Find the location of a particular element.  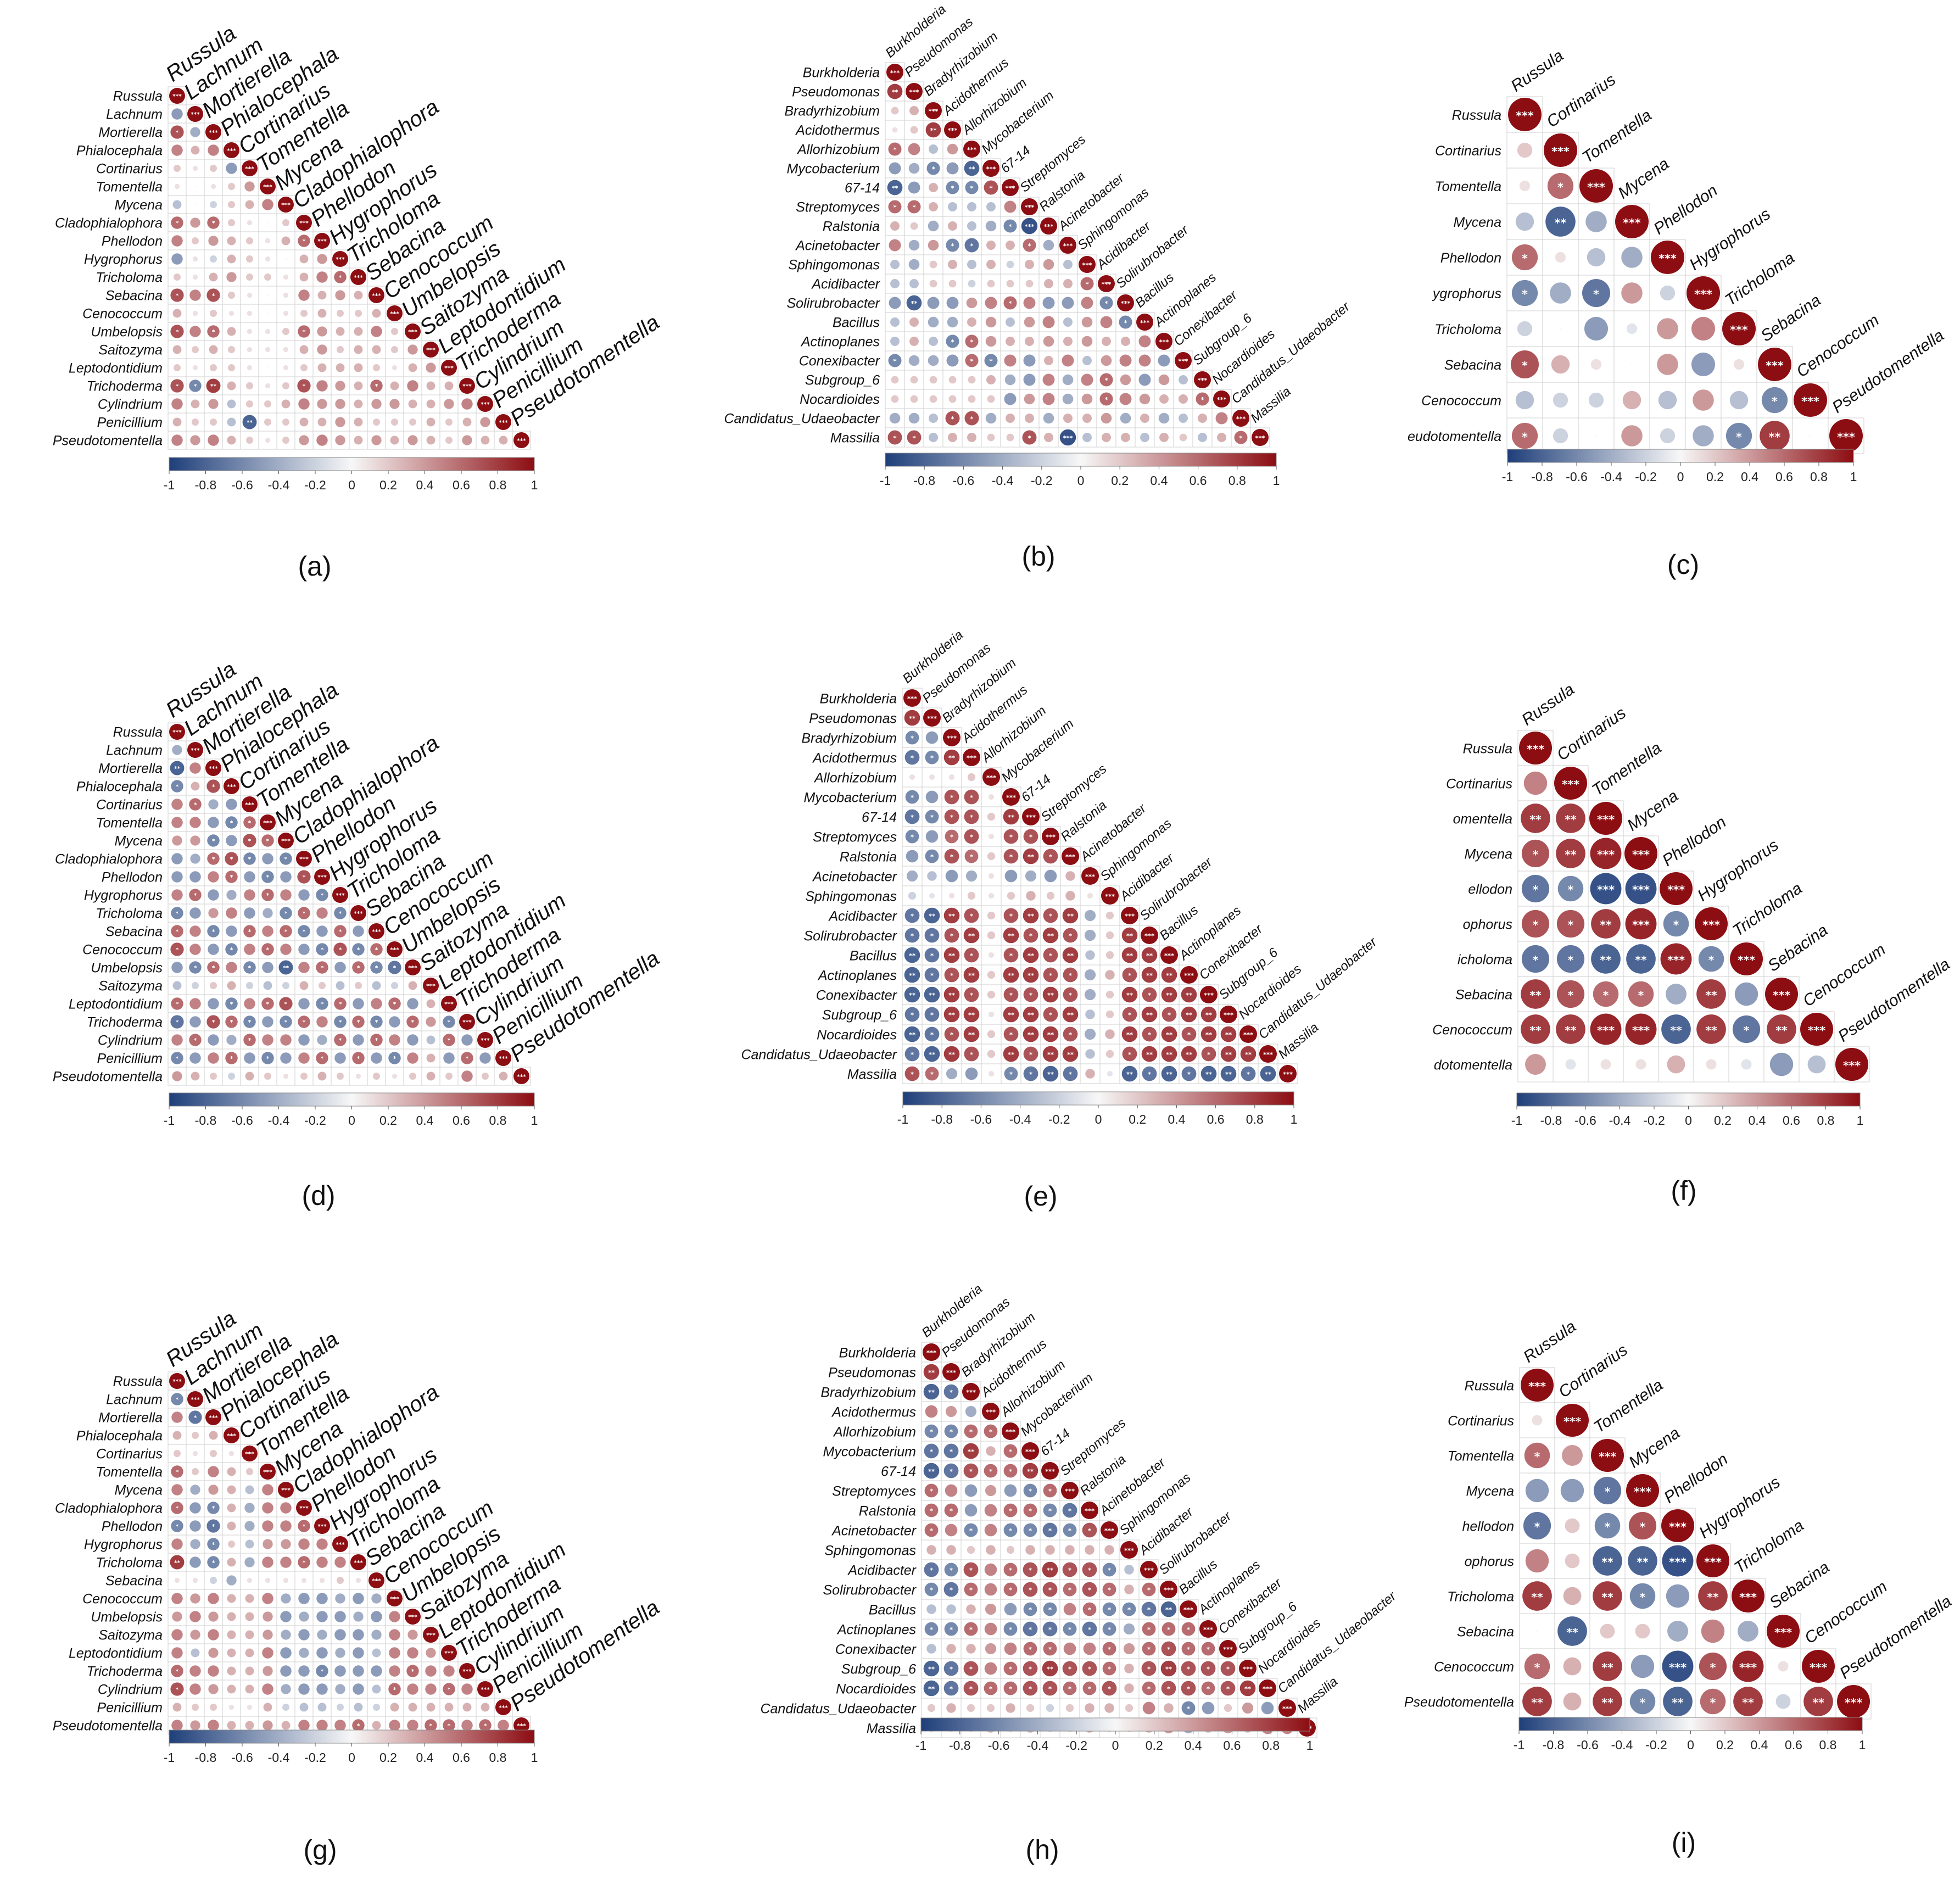

row-label: Phialocephala is located at coordinates (119, 787).